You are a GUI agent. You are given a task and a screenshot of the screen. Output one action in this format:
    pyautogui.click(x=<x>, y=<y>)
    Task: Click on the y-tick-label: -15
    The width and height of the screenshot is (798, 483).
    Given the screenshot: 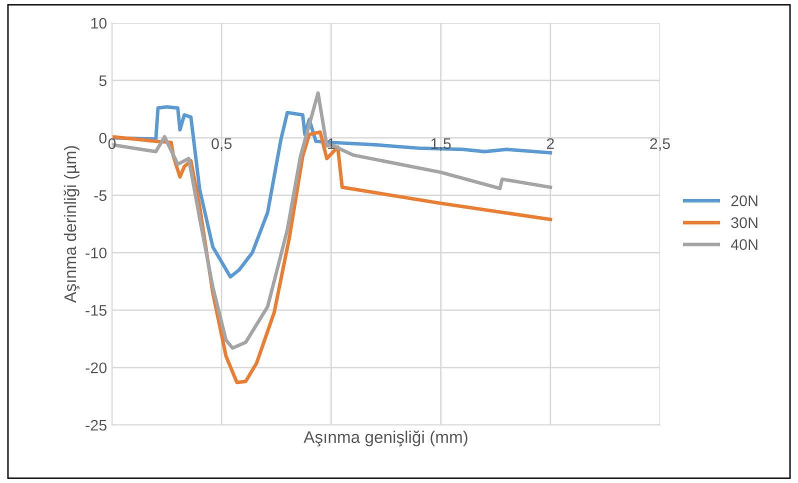 What is the action you would take?
    pyautogui.click(x=96, y=310)
    